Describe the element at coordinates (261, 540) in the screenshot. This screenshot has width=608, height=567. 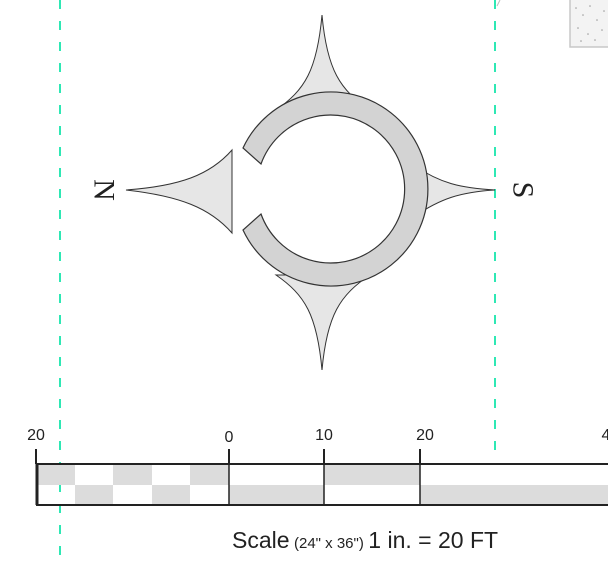
I see `scale-caption-prefix: Scale` at that location.